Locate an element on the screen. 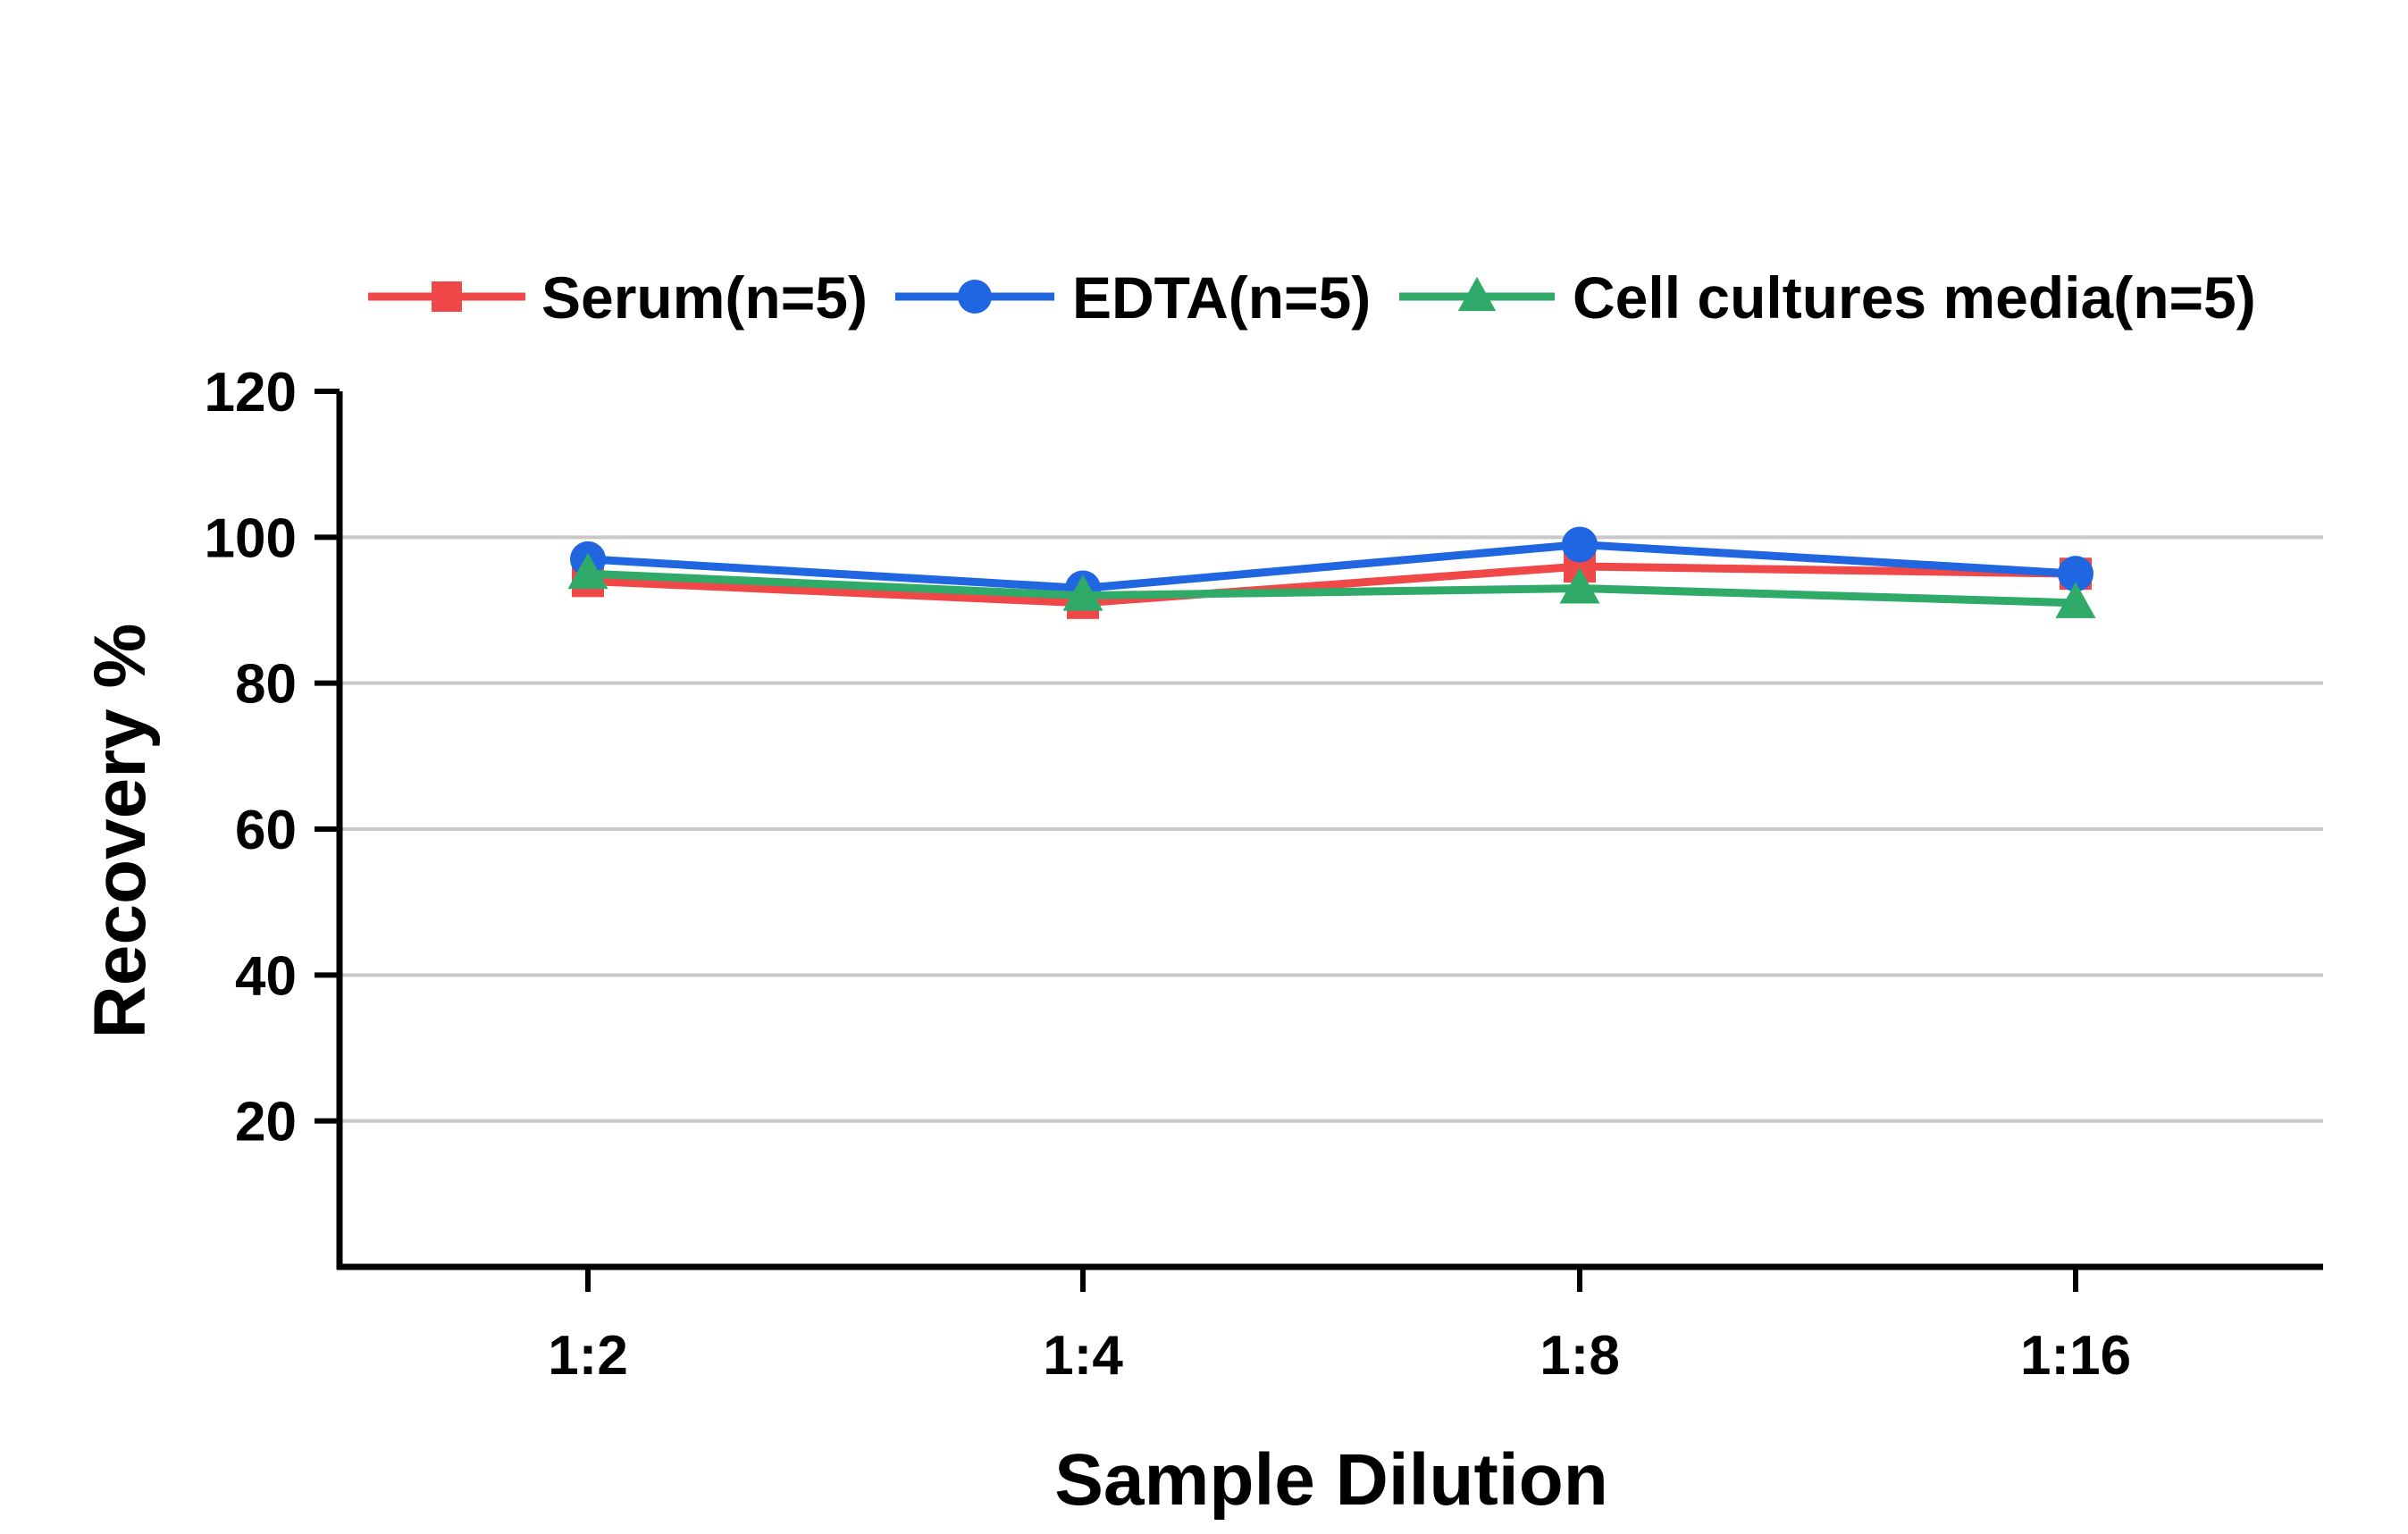 This screenshot has height=1534, width=2408. y-tick-label: 100 is located at coordinates (251, 538).